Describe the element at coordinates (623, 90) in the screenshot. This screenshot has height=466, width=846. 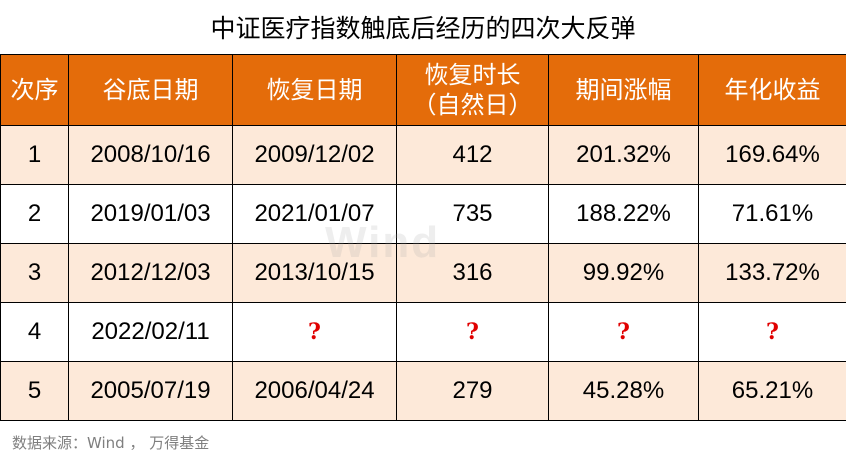
I see `header-cell-period-gain: 期间涨幅` at that location.